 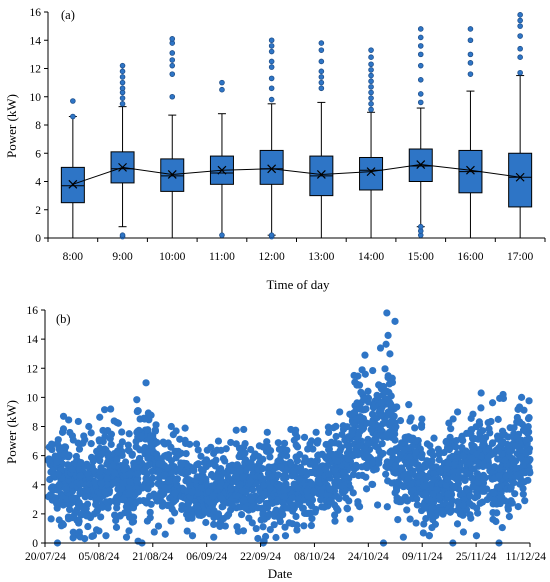 What do you see at coordinates (63, 319) in the screenshot?
I see `panel-b-label: (b)` at bounding box center [63, 319].